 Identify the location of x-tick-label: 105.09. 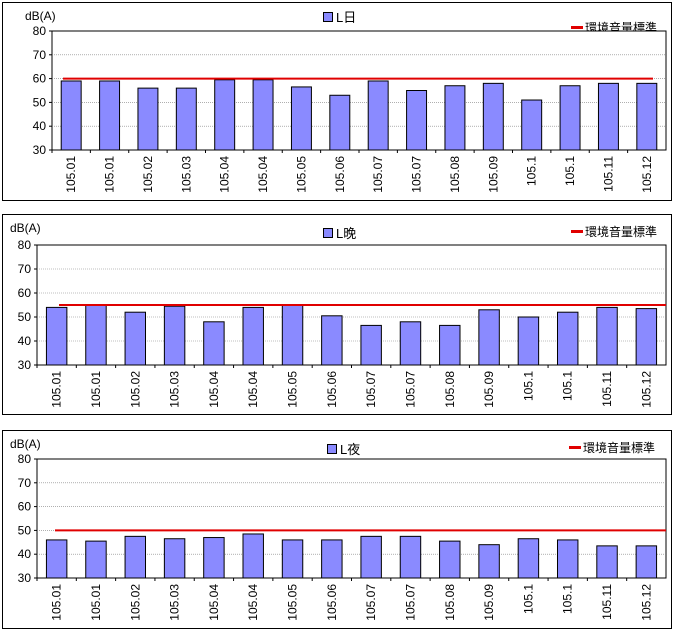
(489, 602).